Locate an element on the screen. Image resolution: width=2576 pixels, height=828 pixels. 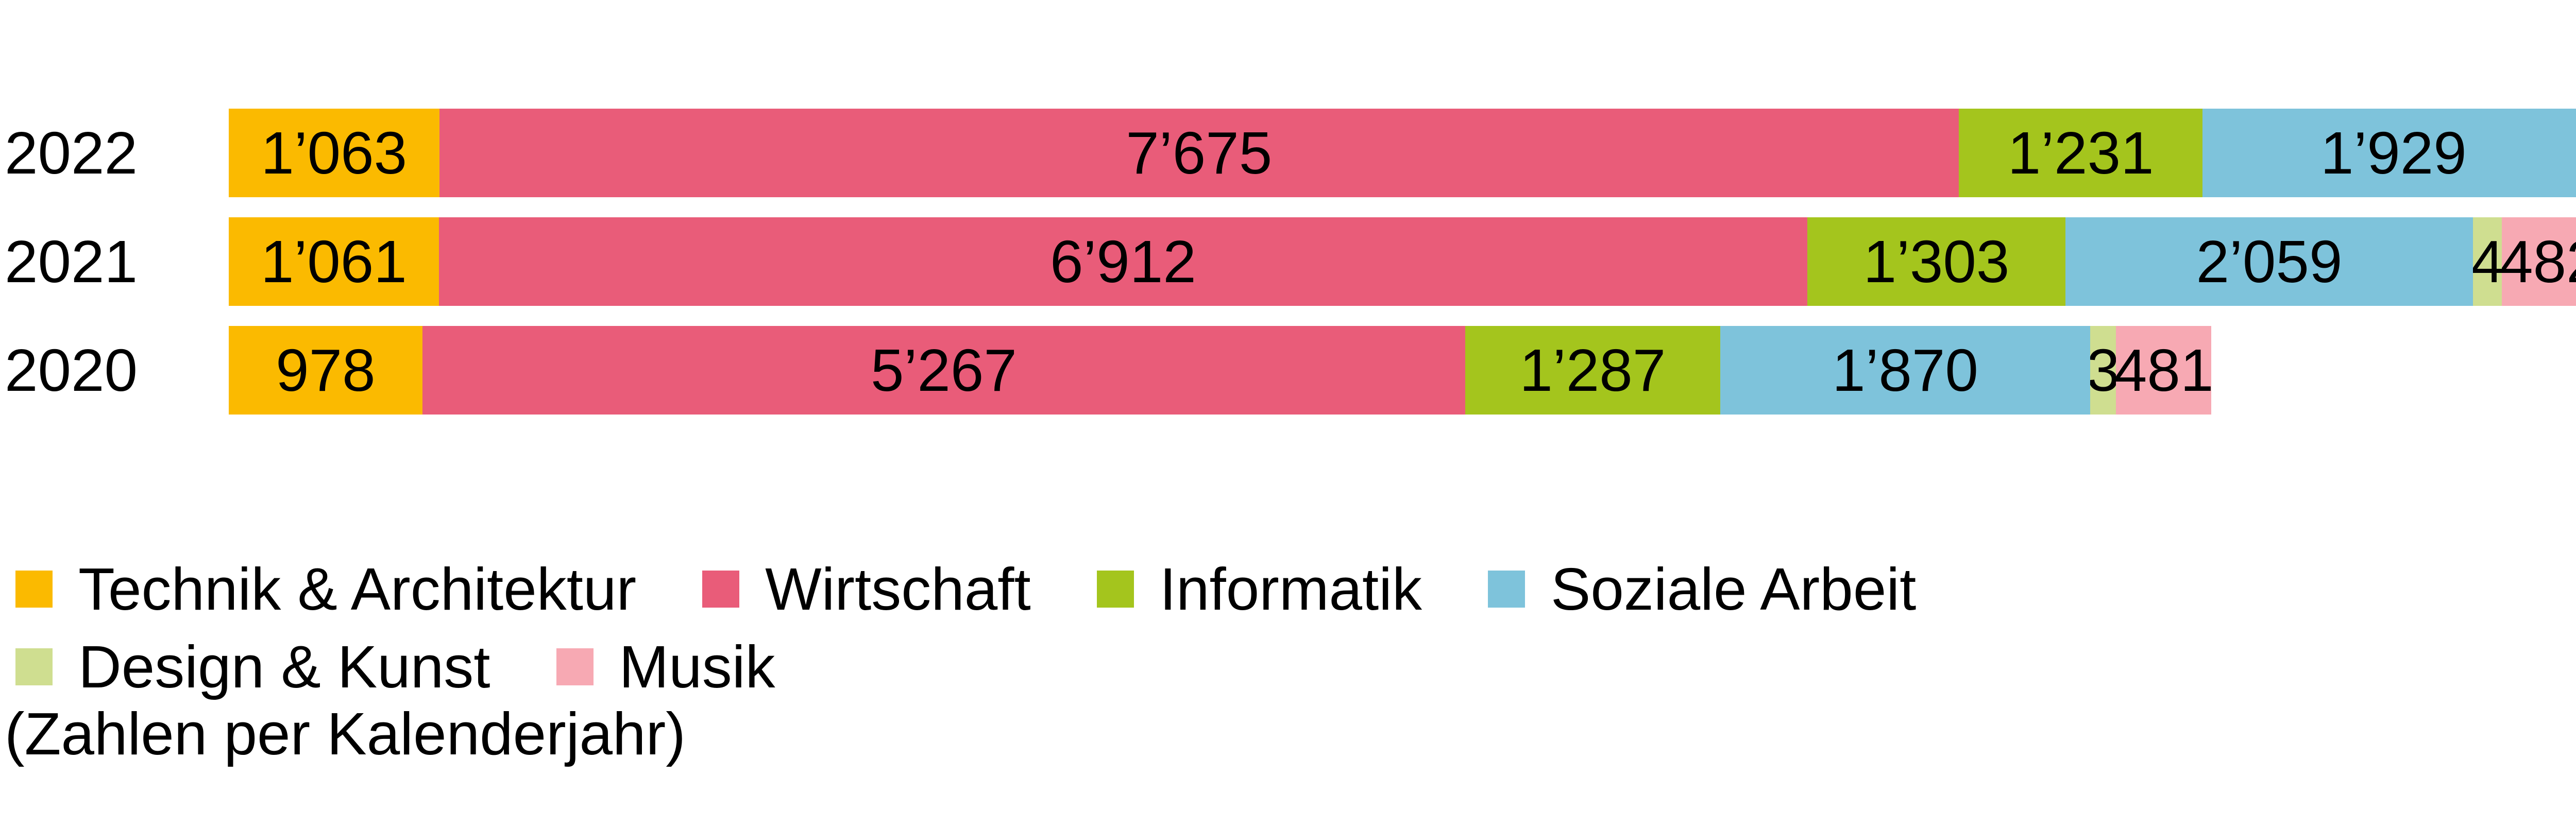
stacked-bar-2020: 978 5’267 1’287 1’870 130481 is located at coordinates (1220, 370).